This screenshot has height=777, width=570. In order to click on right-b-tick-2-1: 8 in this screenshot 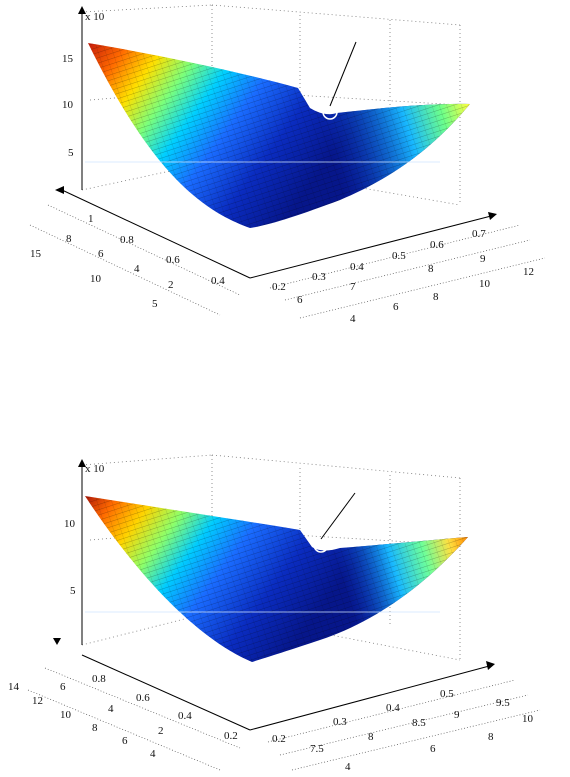, I will do `click(371, 737)`.